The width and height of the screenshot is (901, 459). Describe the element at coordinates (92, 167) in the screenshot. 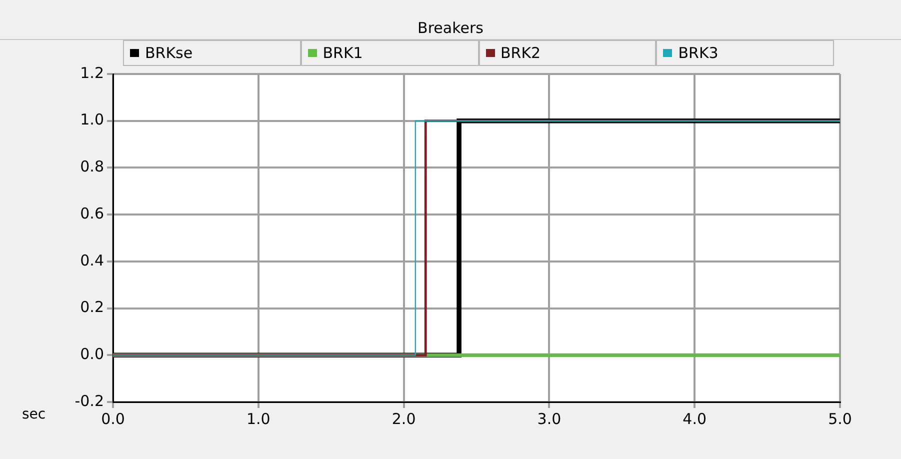

I see `y-tick-label: 0.8` at that location.